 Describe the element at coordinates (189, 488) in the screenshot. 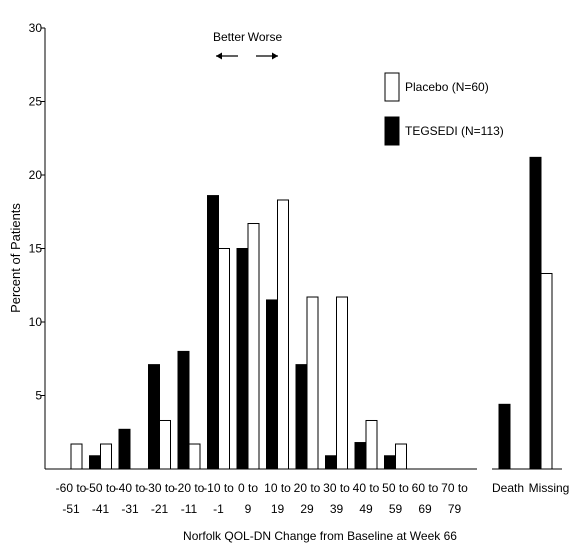

I see `x-tick-label-from: -20 to` at that location.